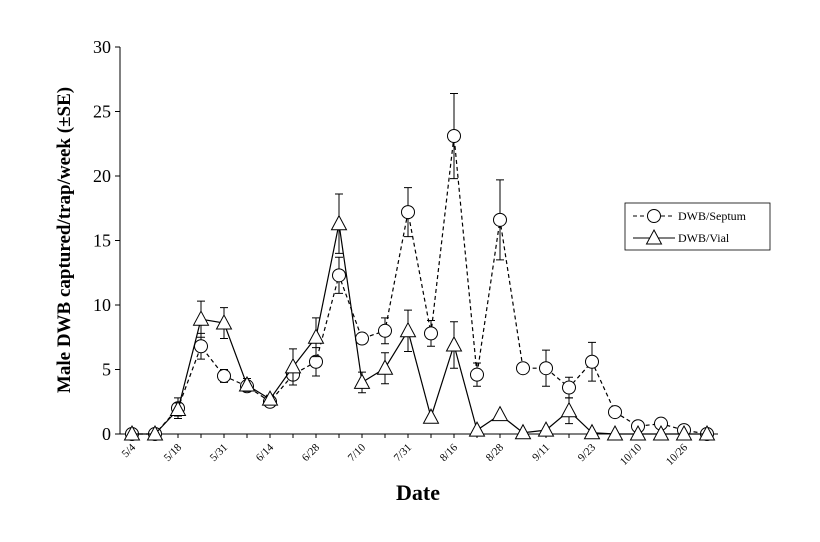  I want to click on x-tick-label: 10/10, so click(631, 454).